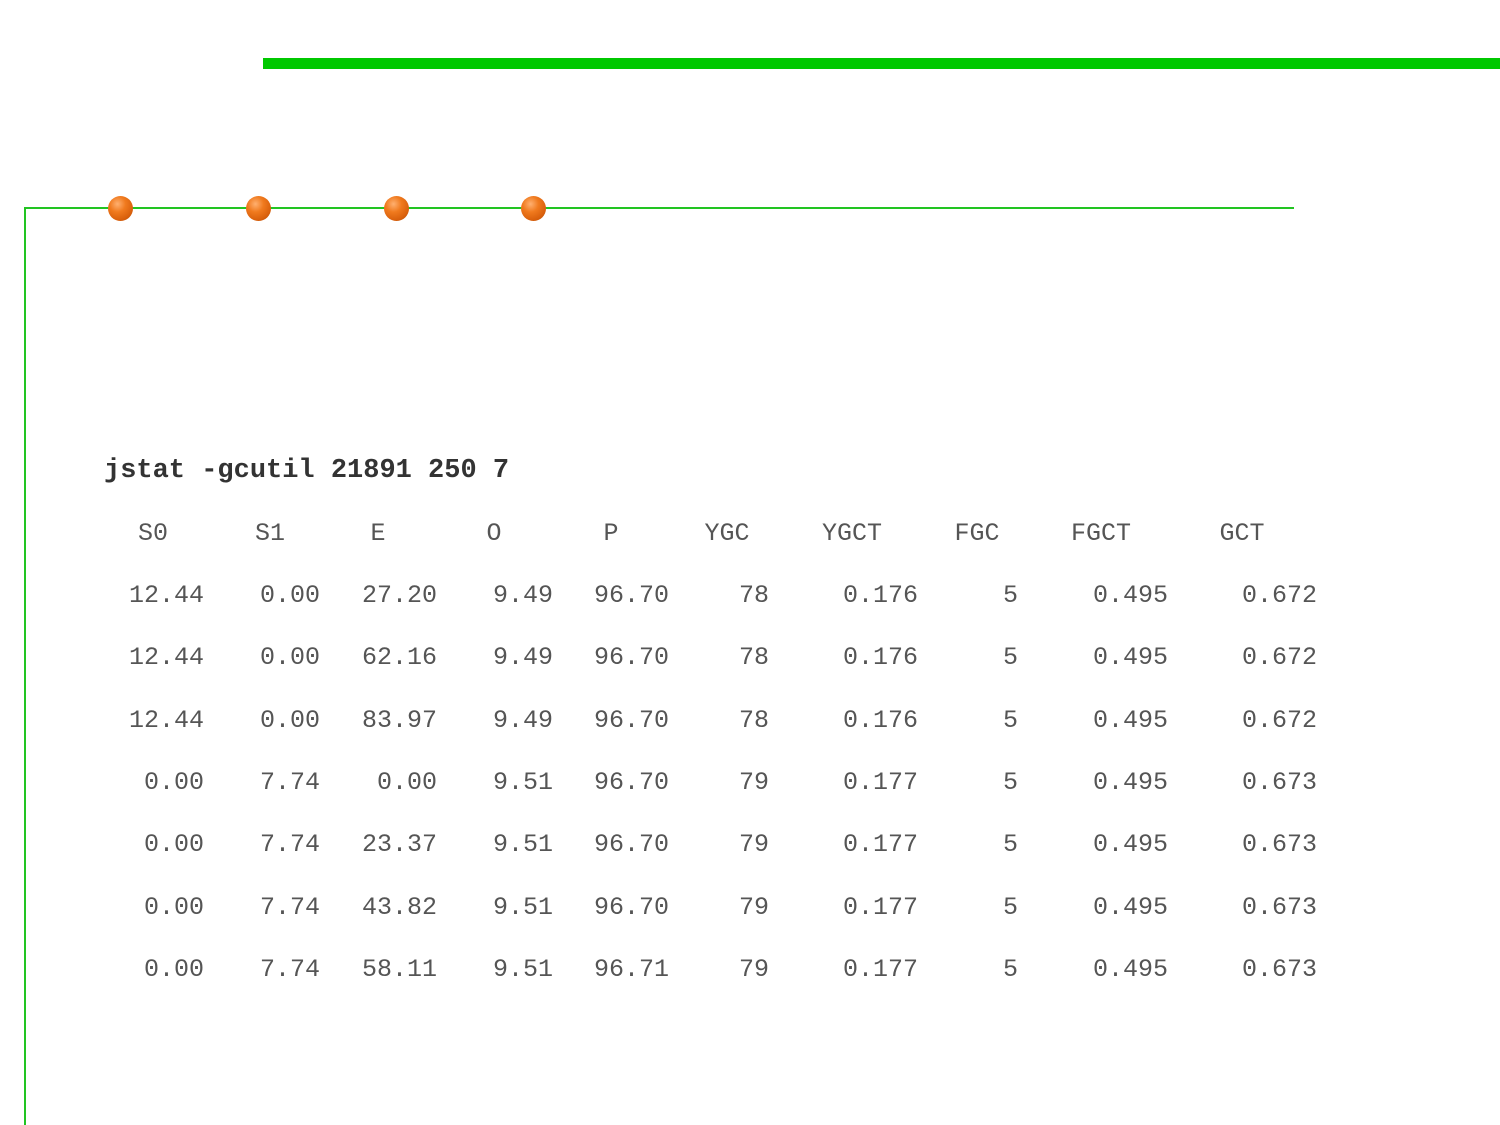  Describe the element at coordinates (399, 907) in the screenshot. I see `table-cell: 43.82` at that location.